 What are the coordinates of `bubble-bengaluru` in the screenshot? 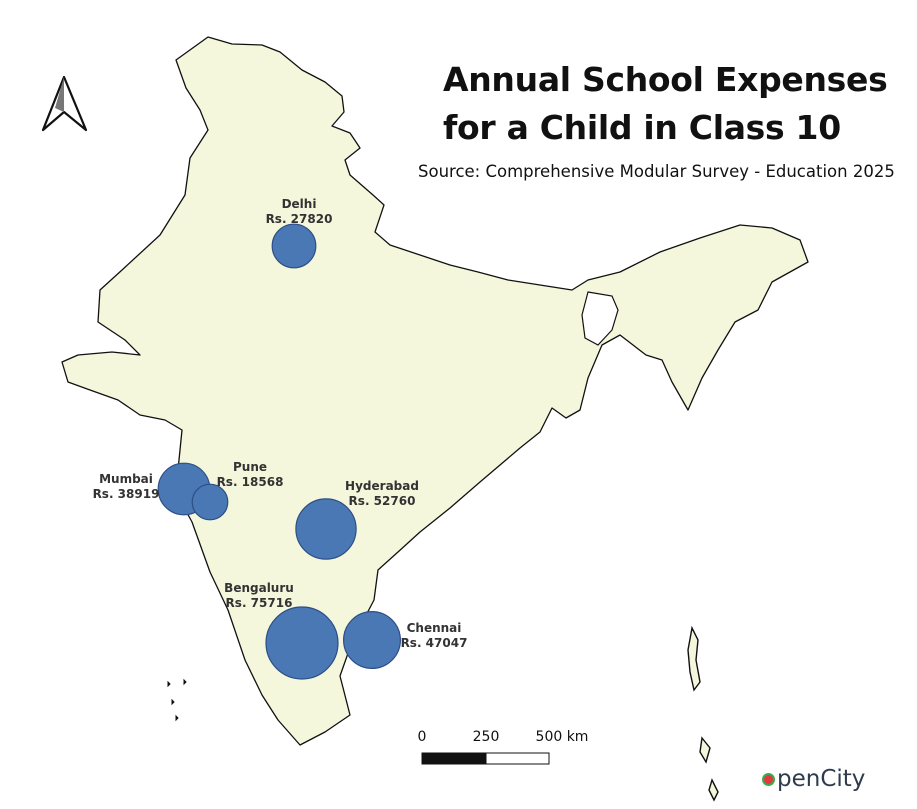 It's located at (302, 643).